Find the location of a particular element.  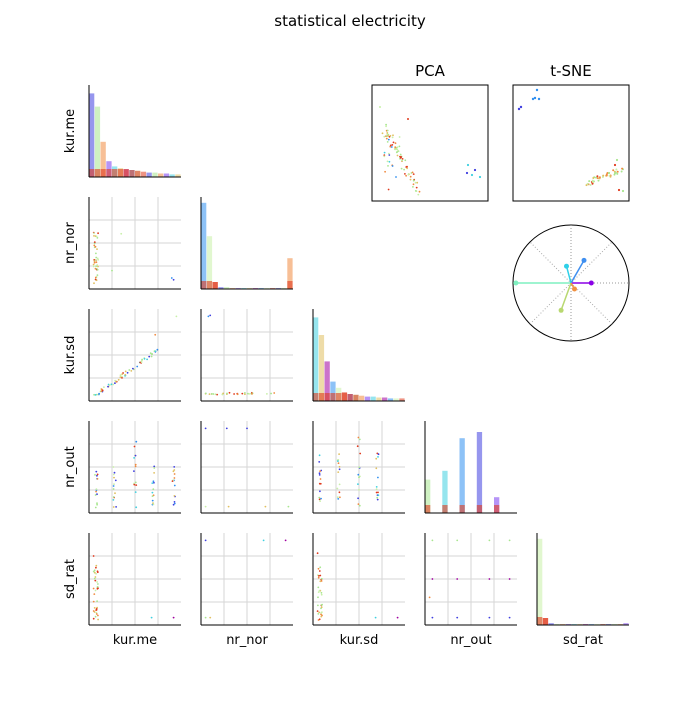

scatter-panel-kur.sd-sd_rat is located at coordinates (358, 579).